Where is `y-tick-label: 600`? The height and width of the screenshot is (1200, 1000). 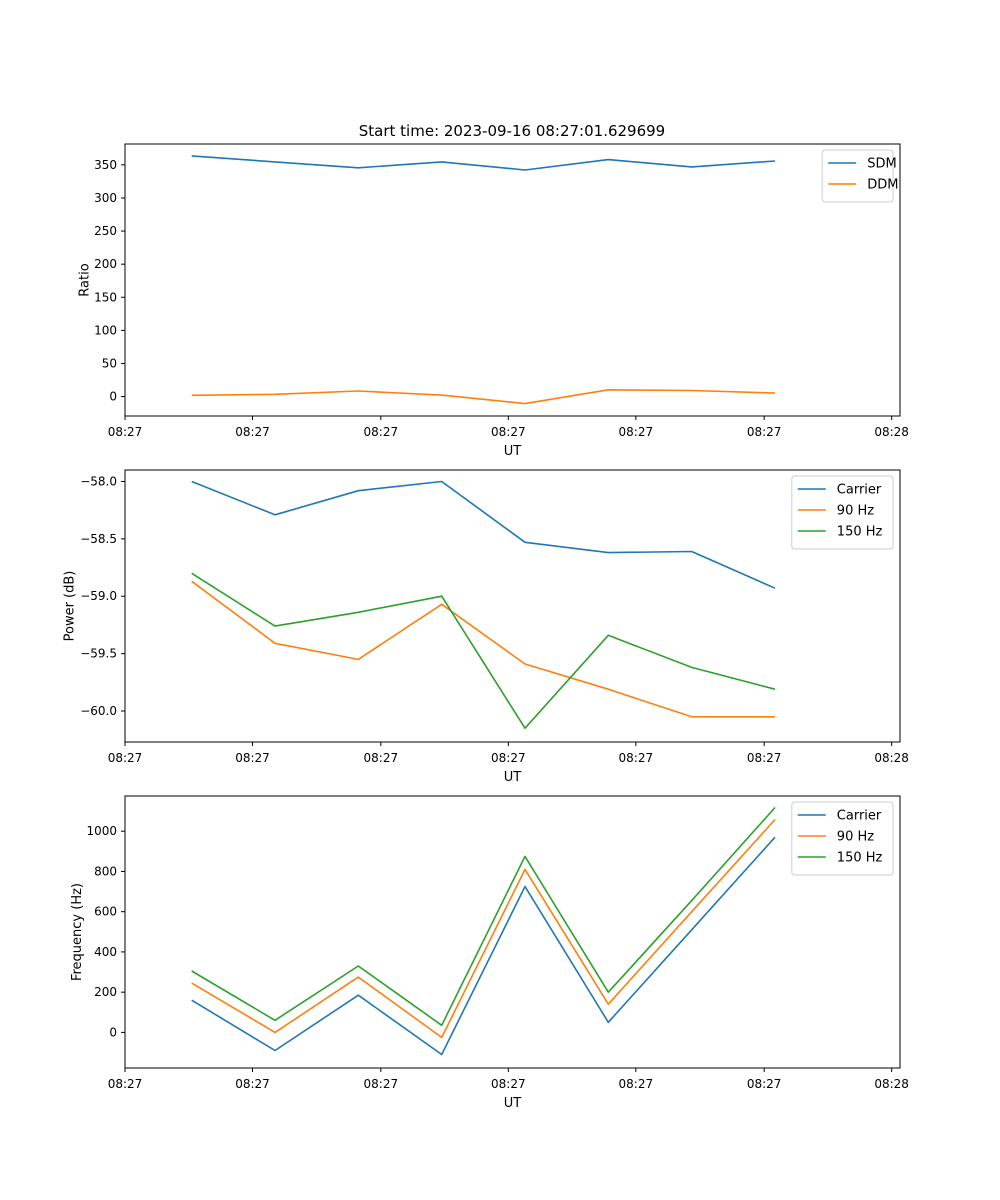
y-tick-label: 600 is located at coordinates (105, 912).